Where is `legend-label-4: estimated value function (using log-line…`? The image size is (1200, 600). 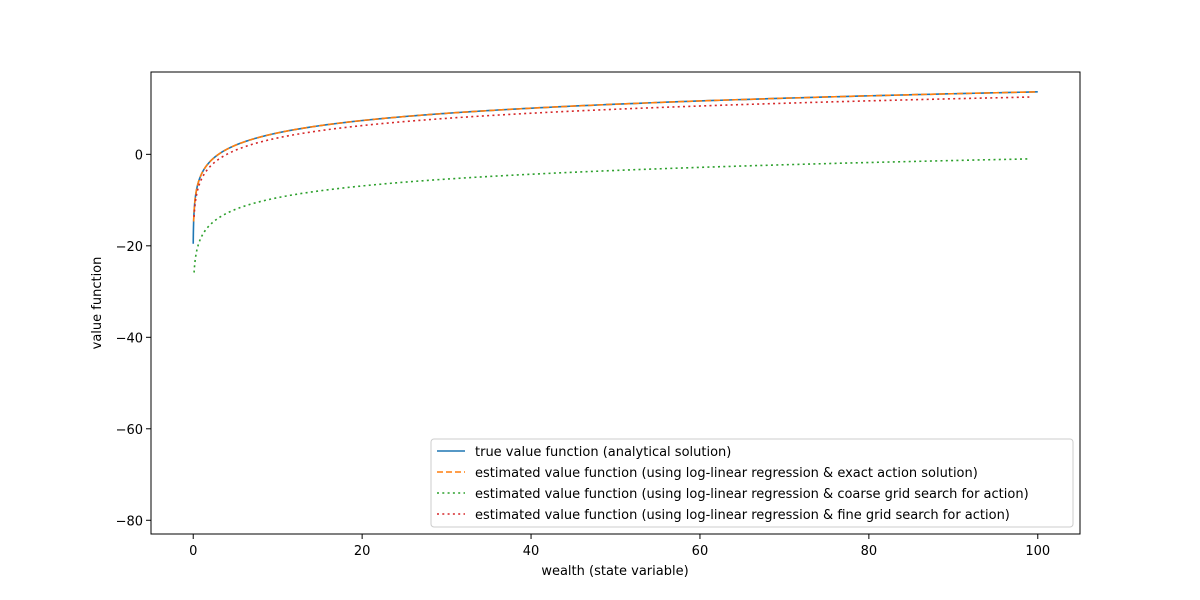 legend-label-4: estimated value function (using log-line… is located at coordinates (742, 515).